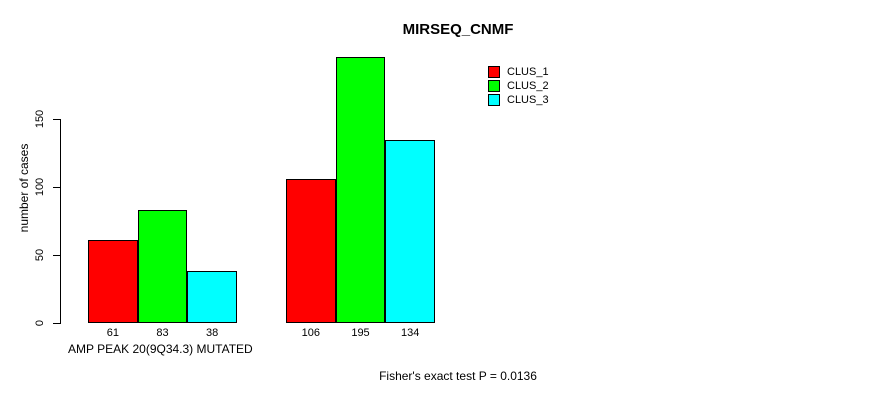 This screenshot has width=890, height=400. Describe the element at coordinates (112, 333) in the screenshot. I see `bar-value-label: 61` at that location.